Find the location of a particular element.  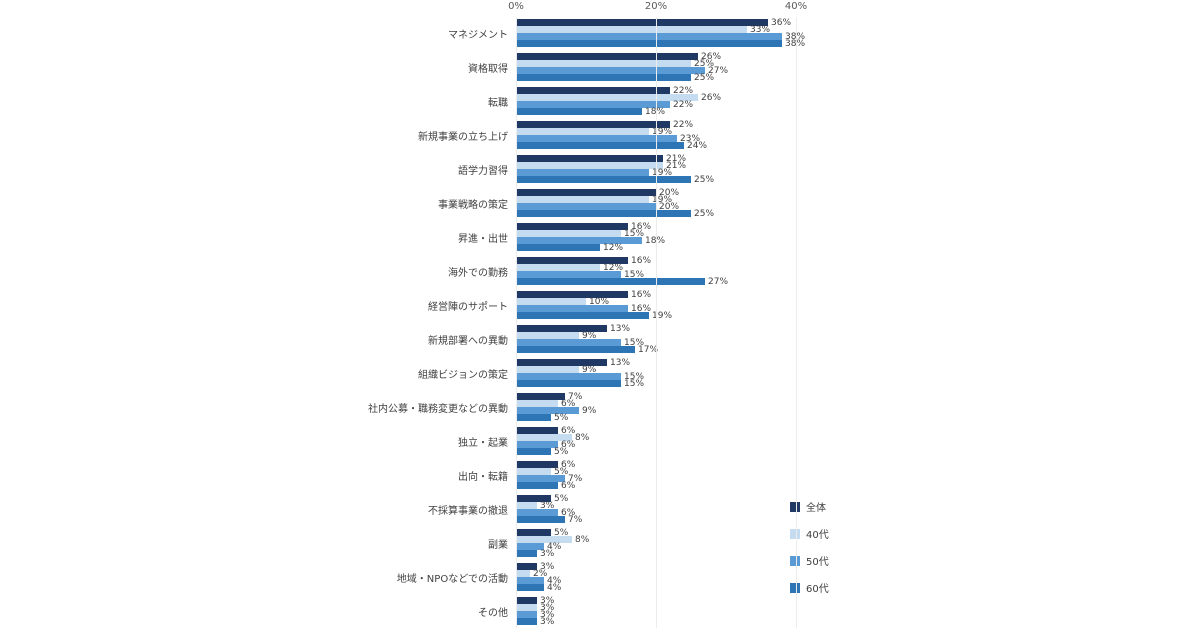

value-label: 7% is located at coordinates (575, 396).